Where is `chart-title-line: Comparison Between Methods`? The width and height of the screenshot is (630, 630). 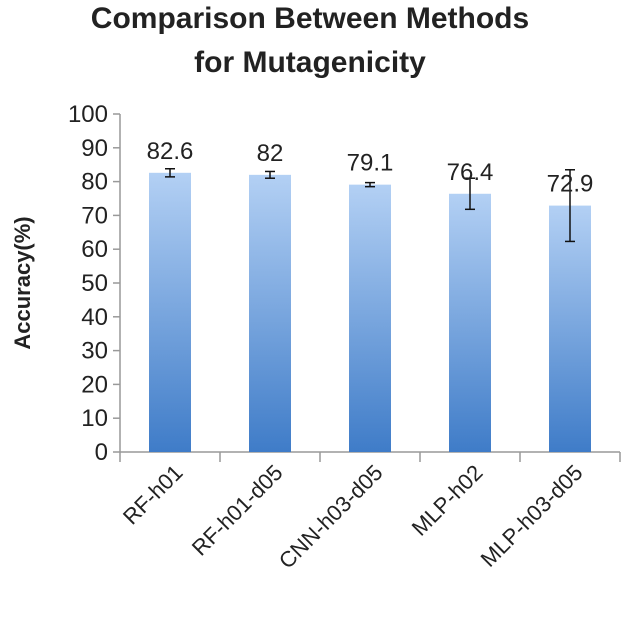
chart-title-line: Comparison Between Methods is located at coordinates (310, 18).